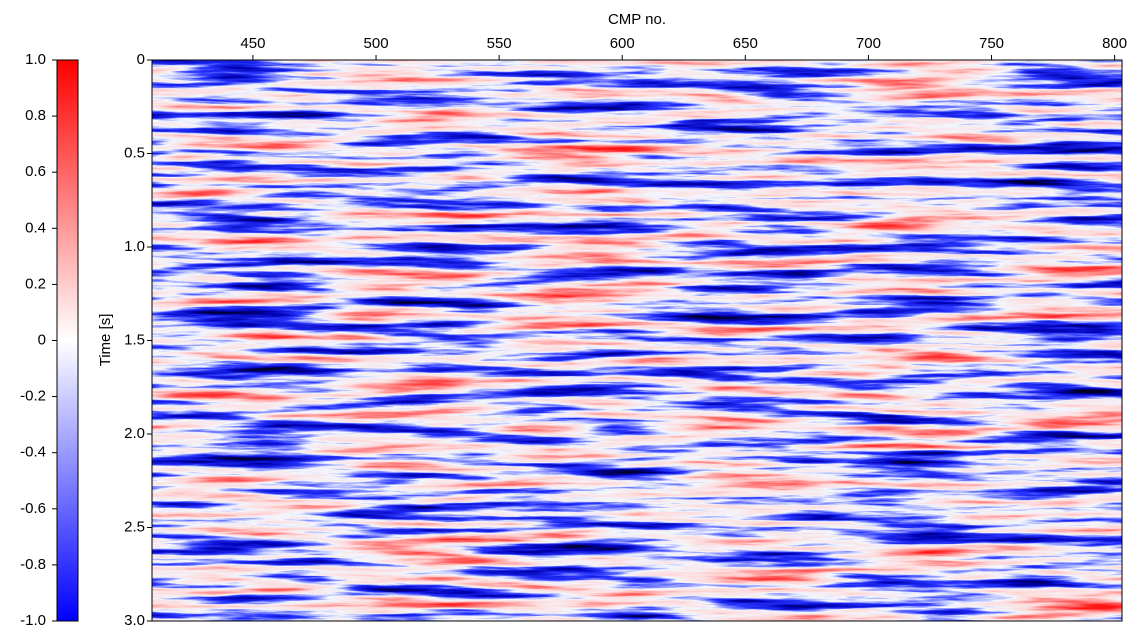  I want to click on x-tick-label: 650, so click(745, 43).